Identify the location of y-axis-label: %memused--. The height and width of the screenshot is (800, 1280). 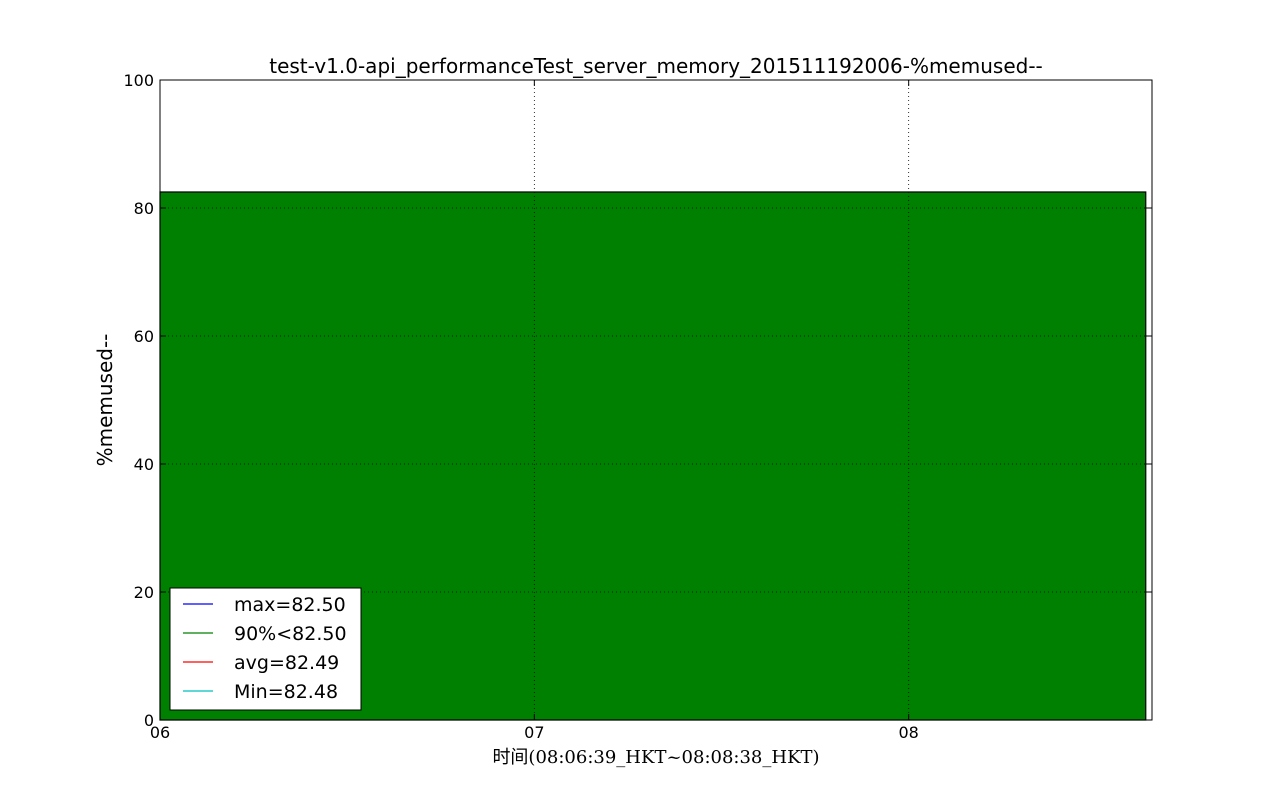
(105, 400).